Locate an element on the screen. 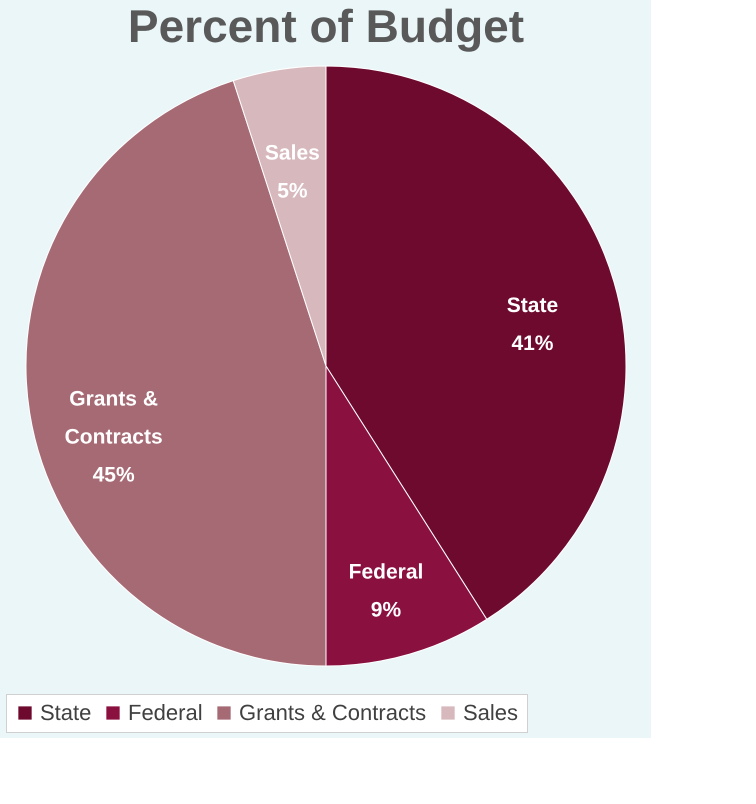 This screenshot has height=804, width=756. legend-label: Federal is located at coordinates (165, 712).